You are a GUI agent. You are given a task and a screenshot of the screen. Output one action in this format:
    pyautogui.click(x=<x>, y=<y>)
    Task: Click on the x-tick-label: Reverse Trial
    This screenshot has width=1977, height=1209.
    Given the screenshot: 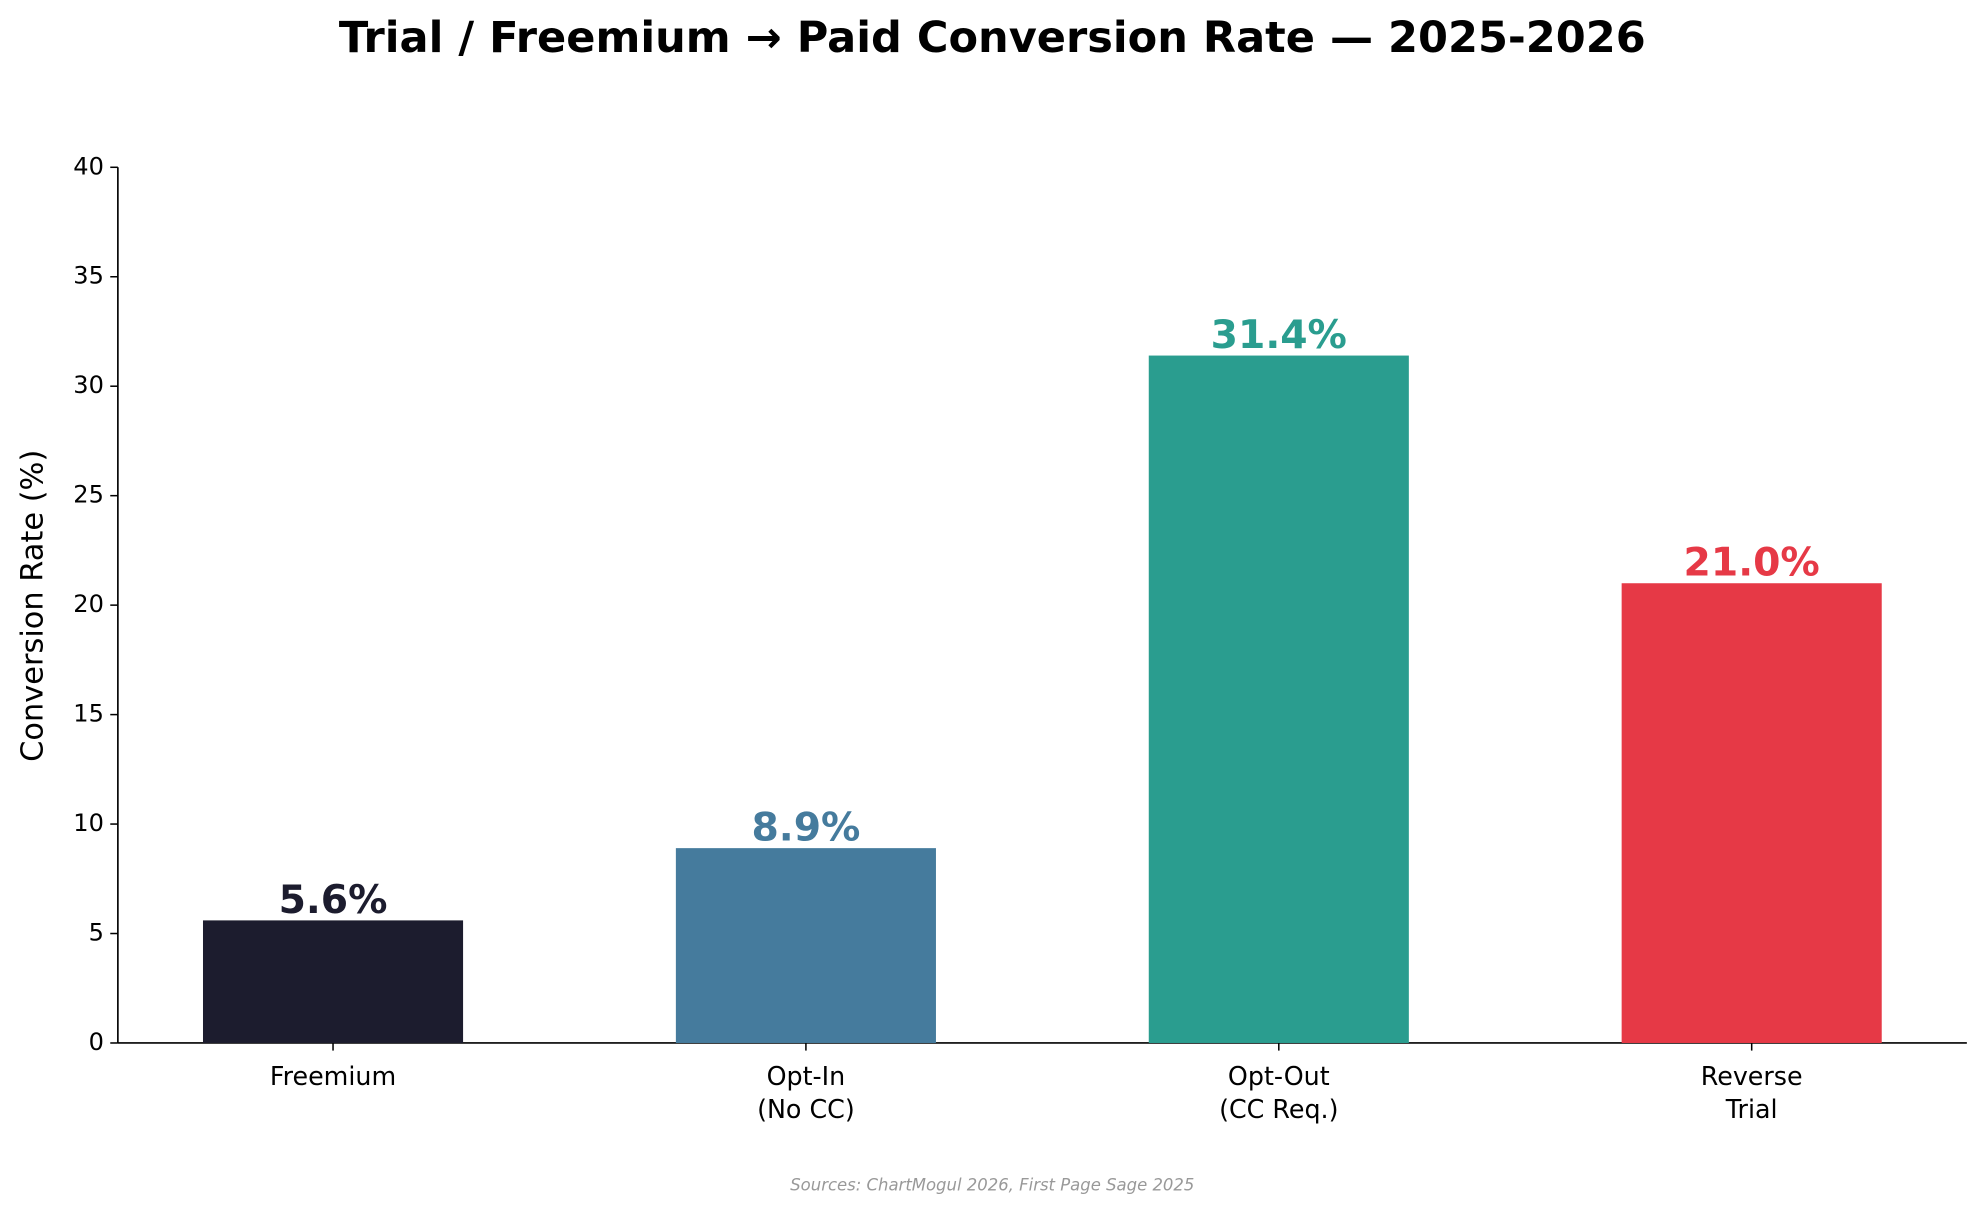 What is the action you would take?
    pyautogui.click(x=1752, y=1092)
    